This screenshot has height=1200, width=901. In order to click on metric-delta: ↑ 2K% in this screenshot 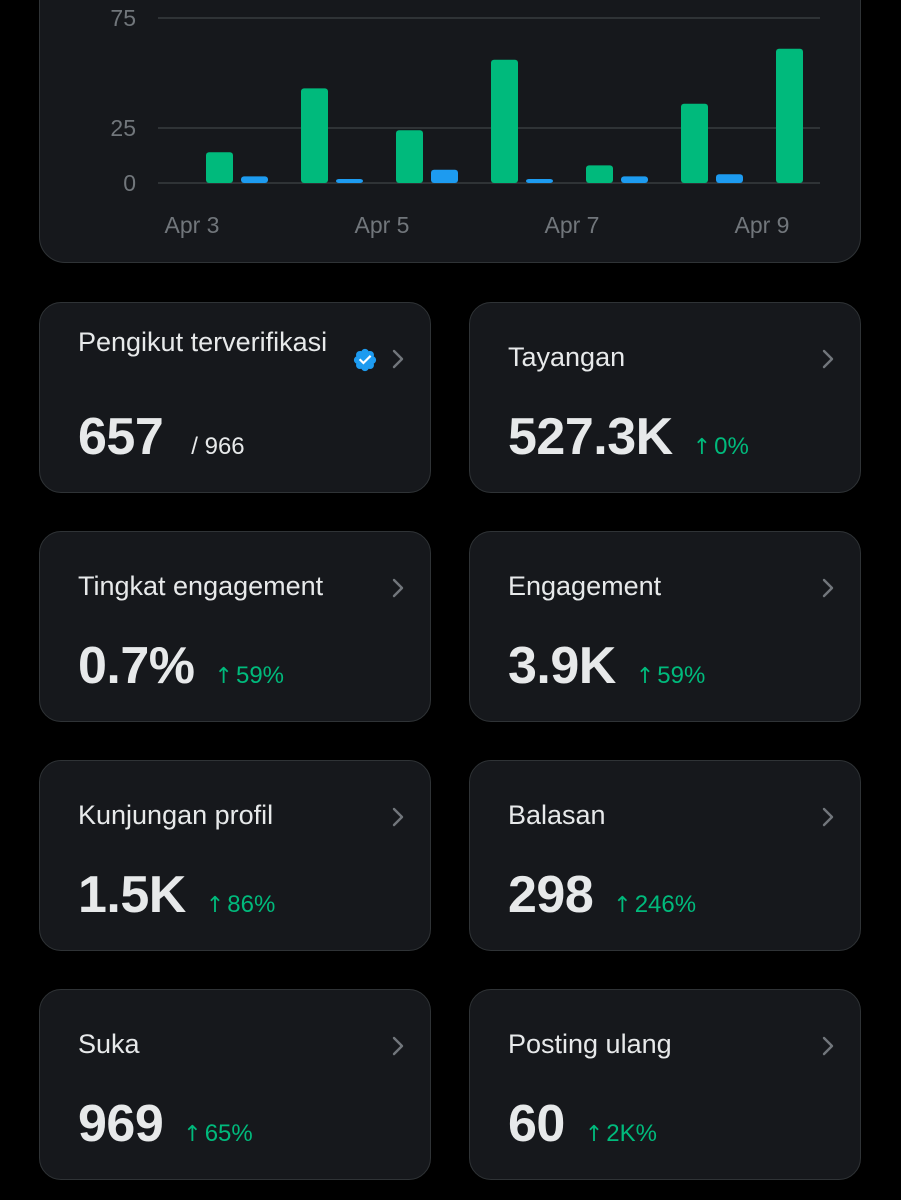, I will do `click(621, 1134)`.